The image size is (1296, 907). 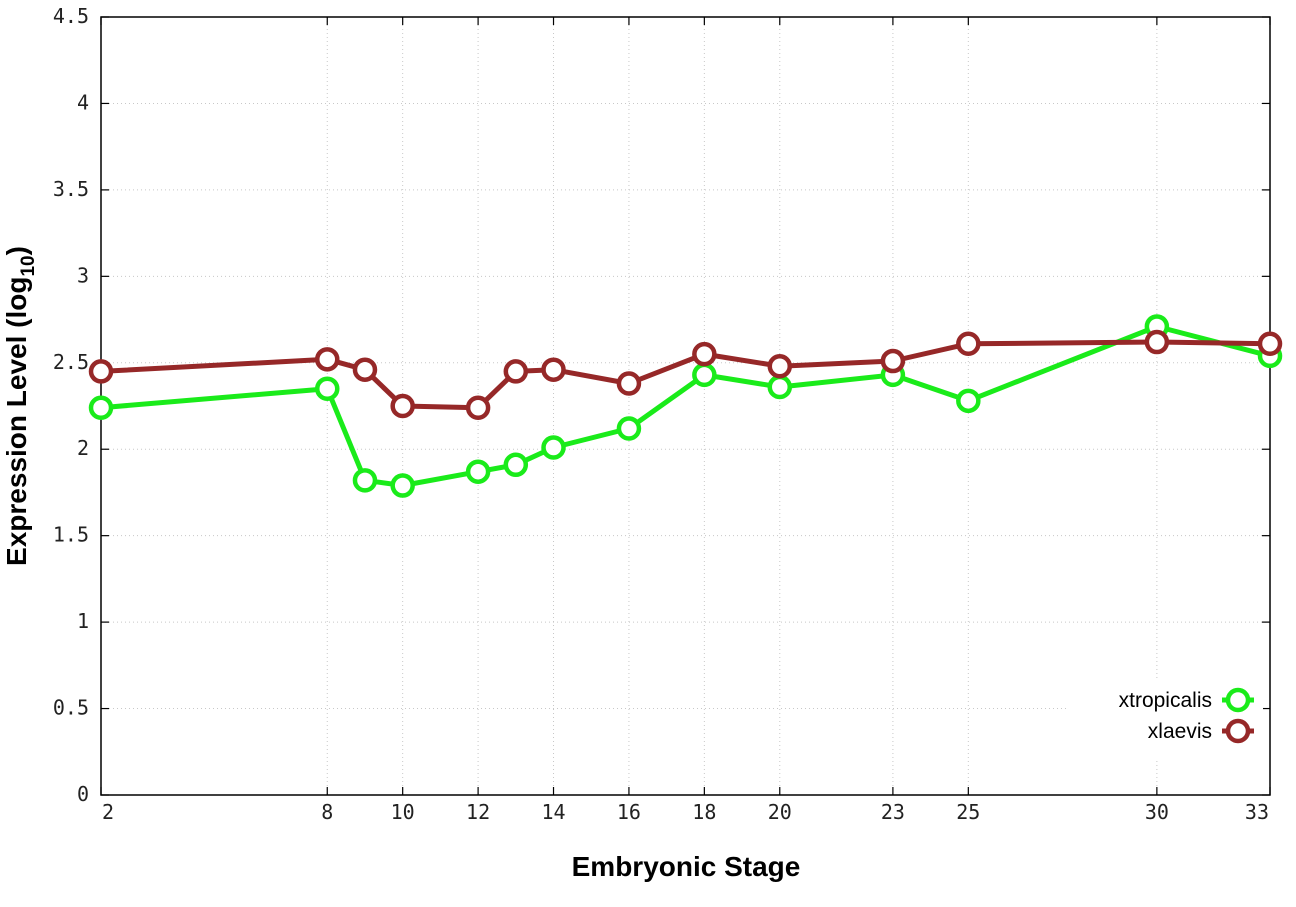 I want to click on y-tick-label: 4.5, so click(x=71, y=16).